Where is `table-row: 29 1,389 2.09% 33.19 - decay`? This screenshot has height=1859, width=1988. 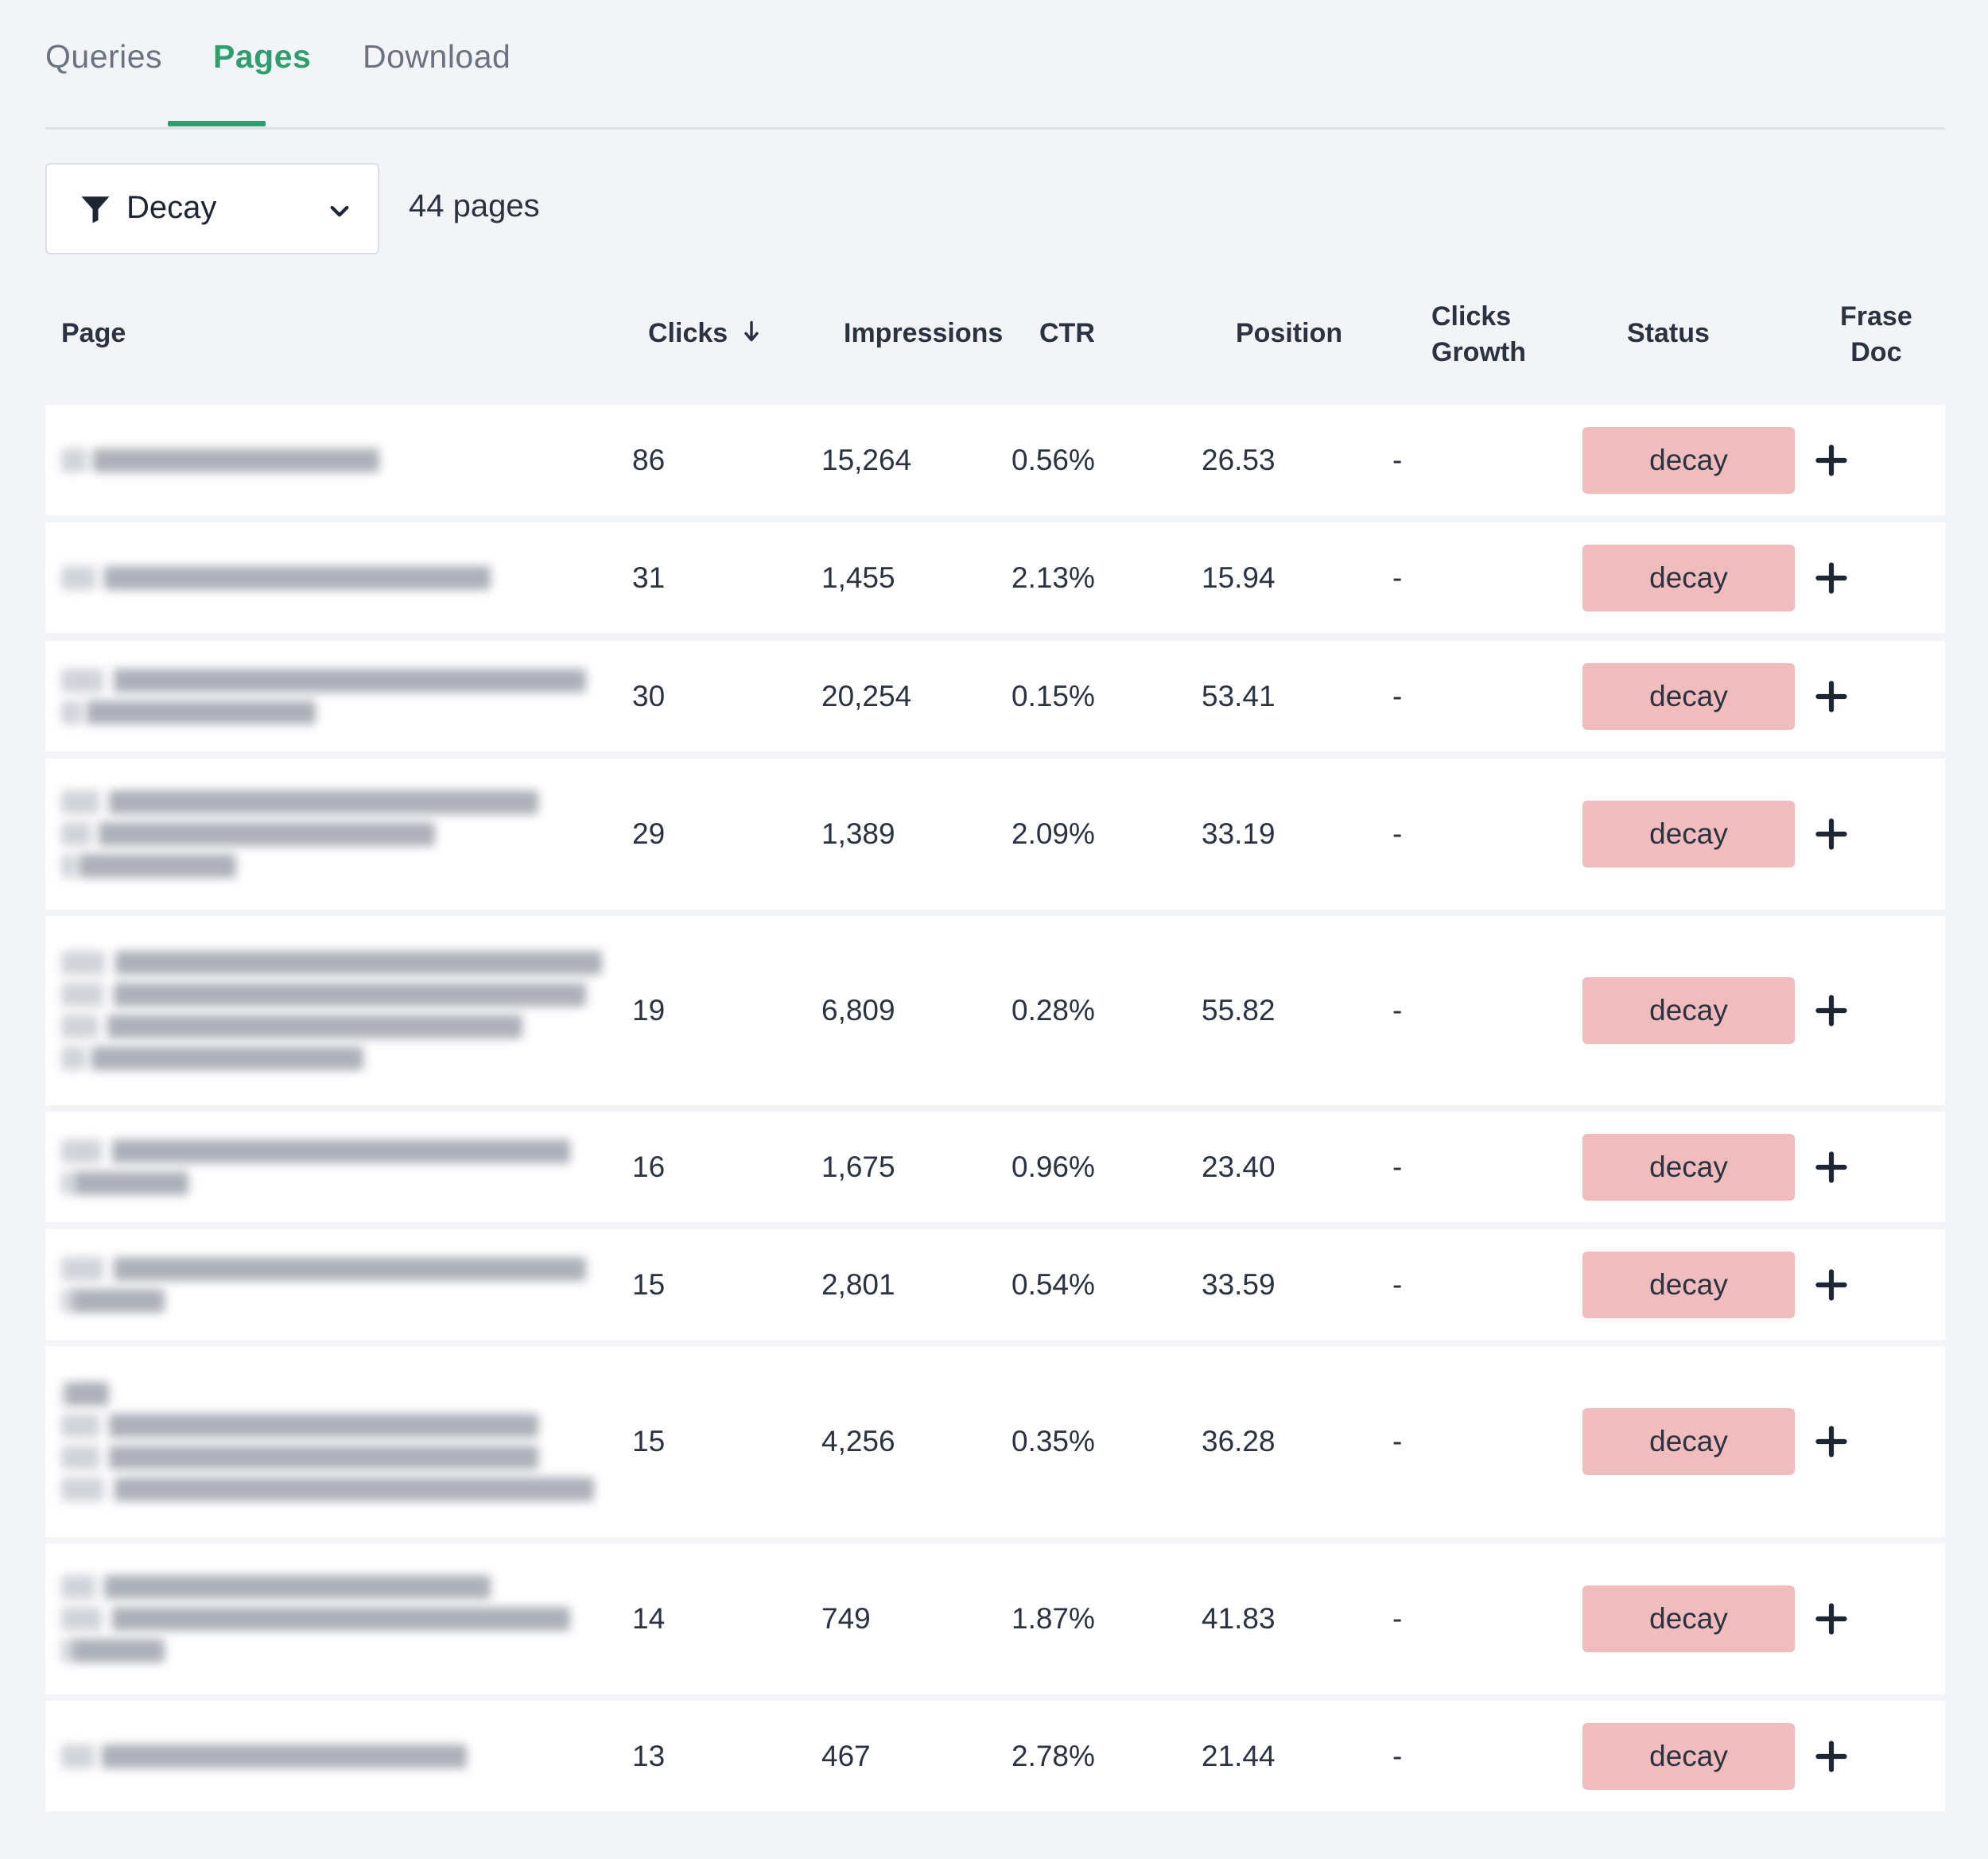
table-row: 29 1,389 2.09% 33.19 - decay is located at coordinates (995, 834).